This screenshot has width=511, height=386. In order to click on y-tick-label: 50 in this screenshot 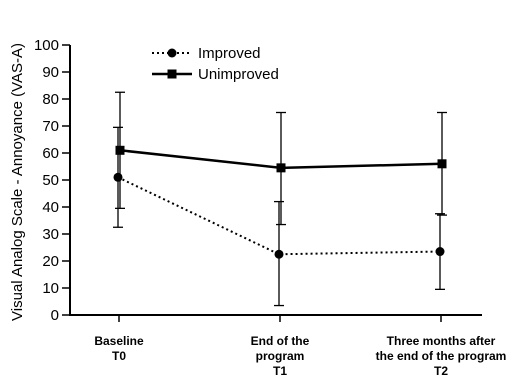, I will do `click(50, 180)`.